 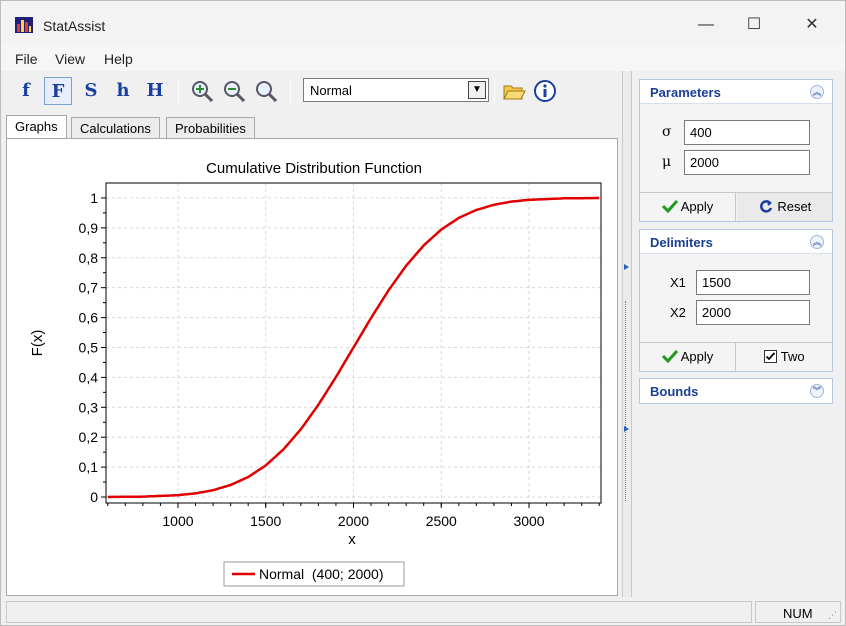 What do you see at coordinates (210, 128) in the screenshot?
I see `tab-probabilities: Probabilities` at bounding box center [210, 128].